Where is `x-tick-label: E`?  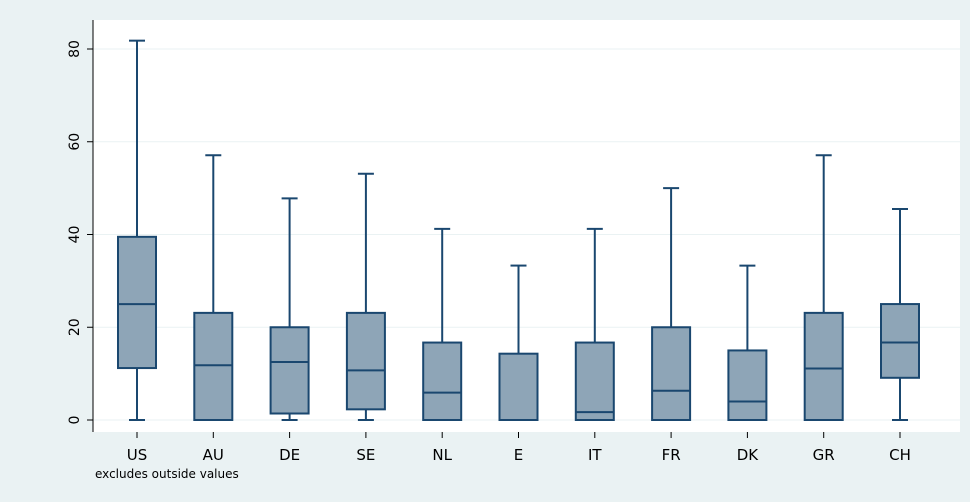 x-tick-label: E is located at coordinates (518, 455).